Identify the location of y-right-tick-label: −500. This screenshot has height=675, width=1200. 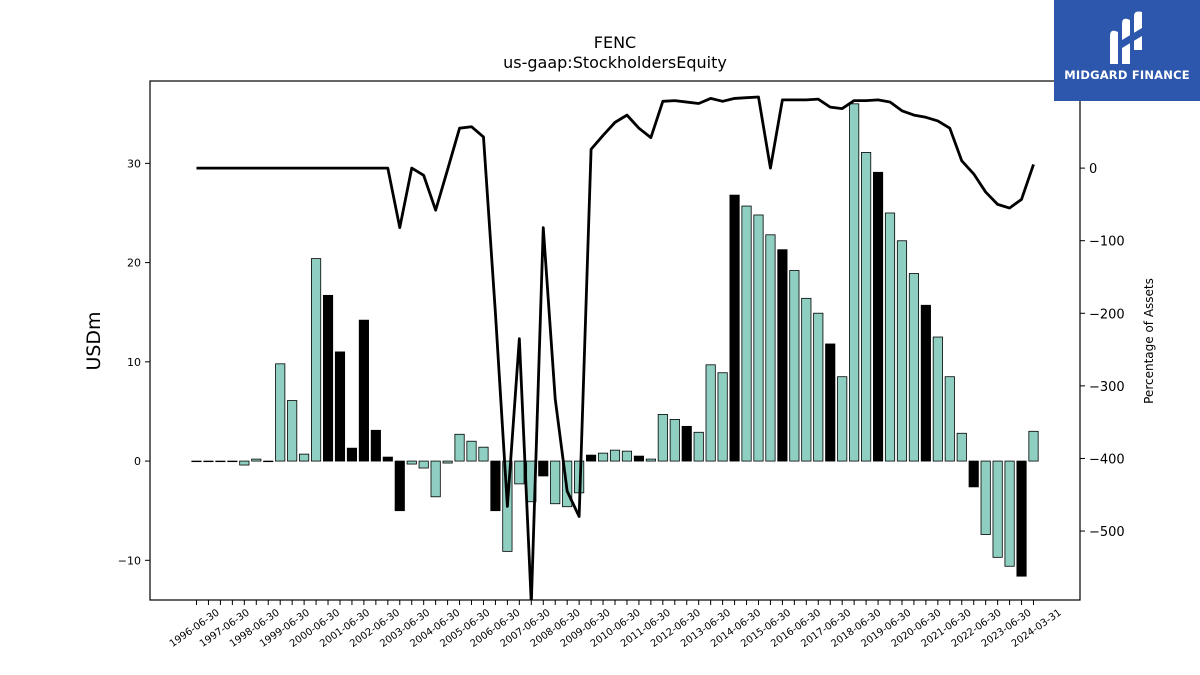
(1107, 532).